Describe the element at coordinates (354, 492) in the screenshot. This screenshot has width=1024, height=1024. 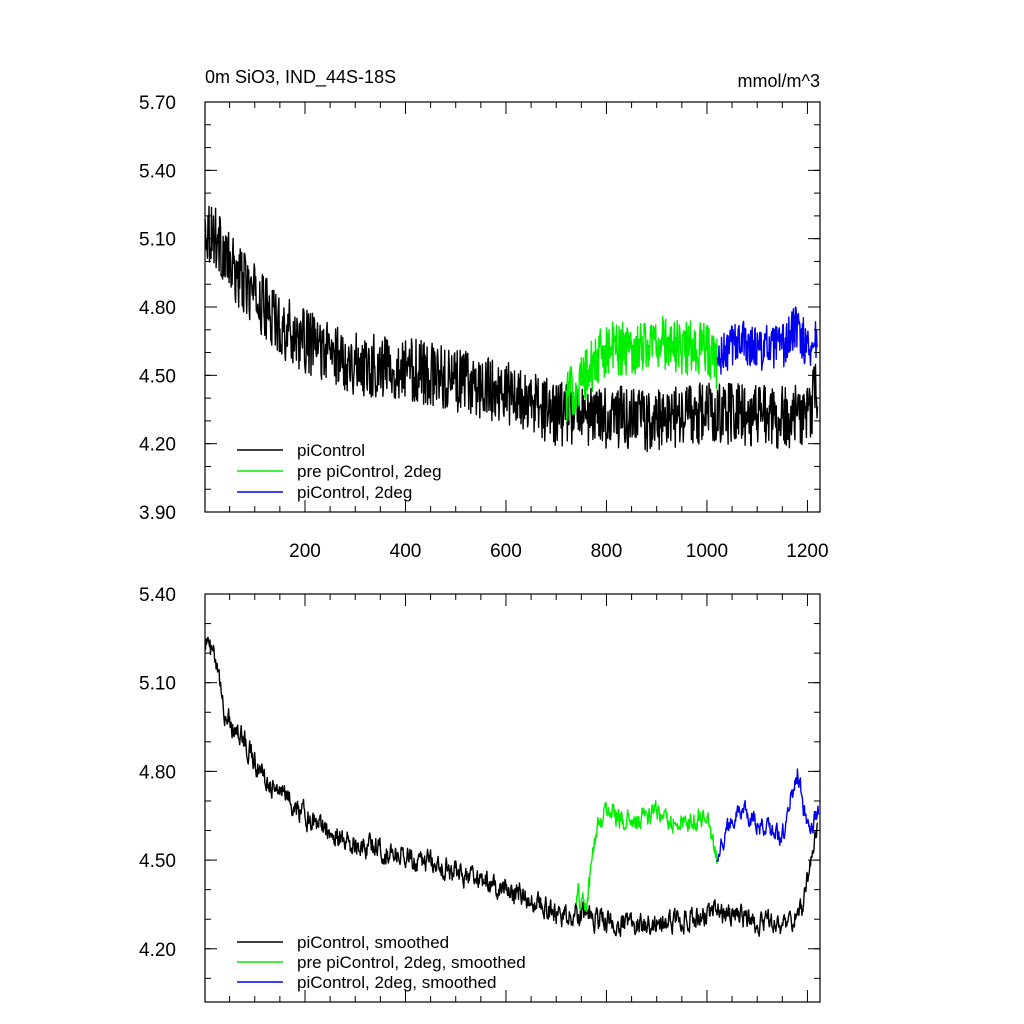
I see `legend-label-2deg: piControl, 2deg` at that location.